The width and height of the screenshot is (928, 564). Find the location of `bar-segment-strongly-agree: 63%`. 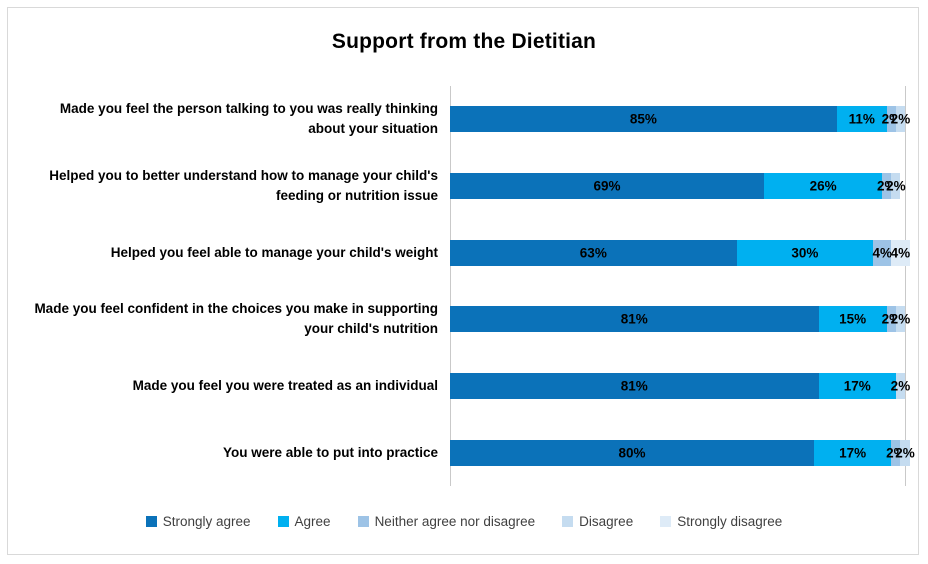

bar-segment-strongly-agree: 63% is located at coordinates (593, 252).